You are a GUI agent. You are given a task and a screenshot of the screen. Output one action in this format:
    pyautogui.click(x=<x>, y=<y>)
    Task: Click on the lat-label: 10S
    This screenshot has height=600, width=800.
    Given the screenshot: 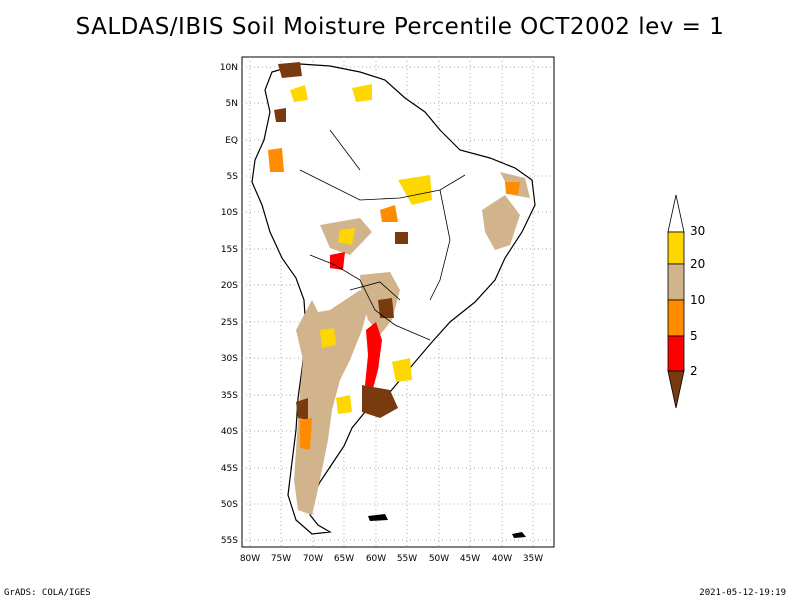 What is the action you would take?
    pyautogui.click(x=229, y=213)
    